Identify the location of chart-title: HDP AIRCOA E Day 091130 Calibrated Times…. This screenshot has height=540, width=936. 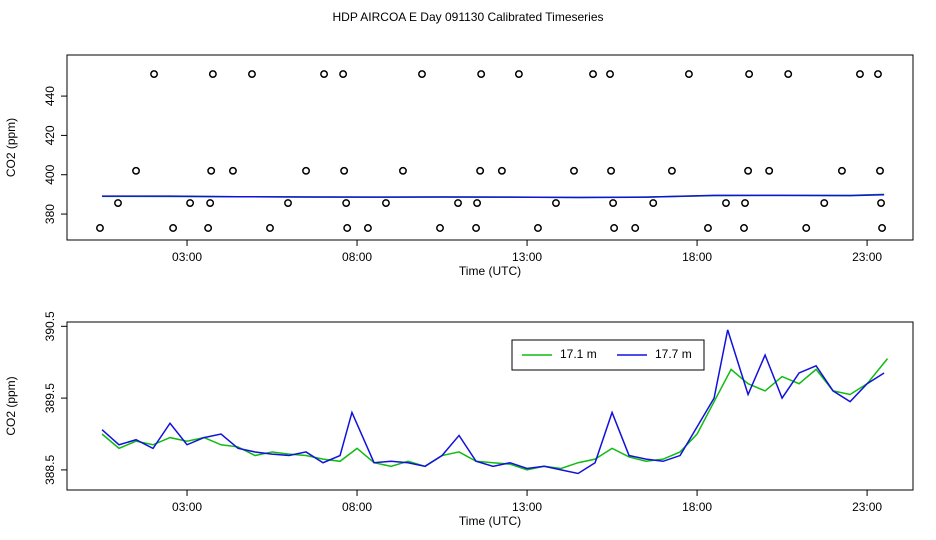
(467, 17).